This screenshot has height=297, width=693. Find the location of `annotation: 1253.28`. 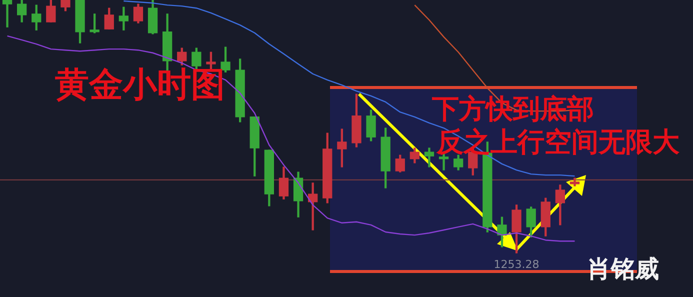

annotation: 1253.28 is located at coordinates (517, 264).